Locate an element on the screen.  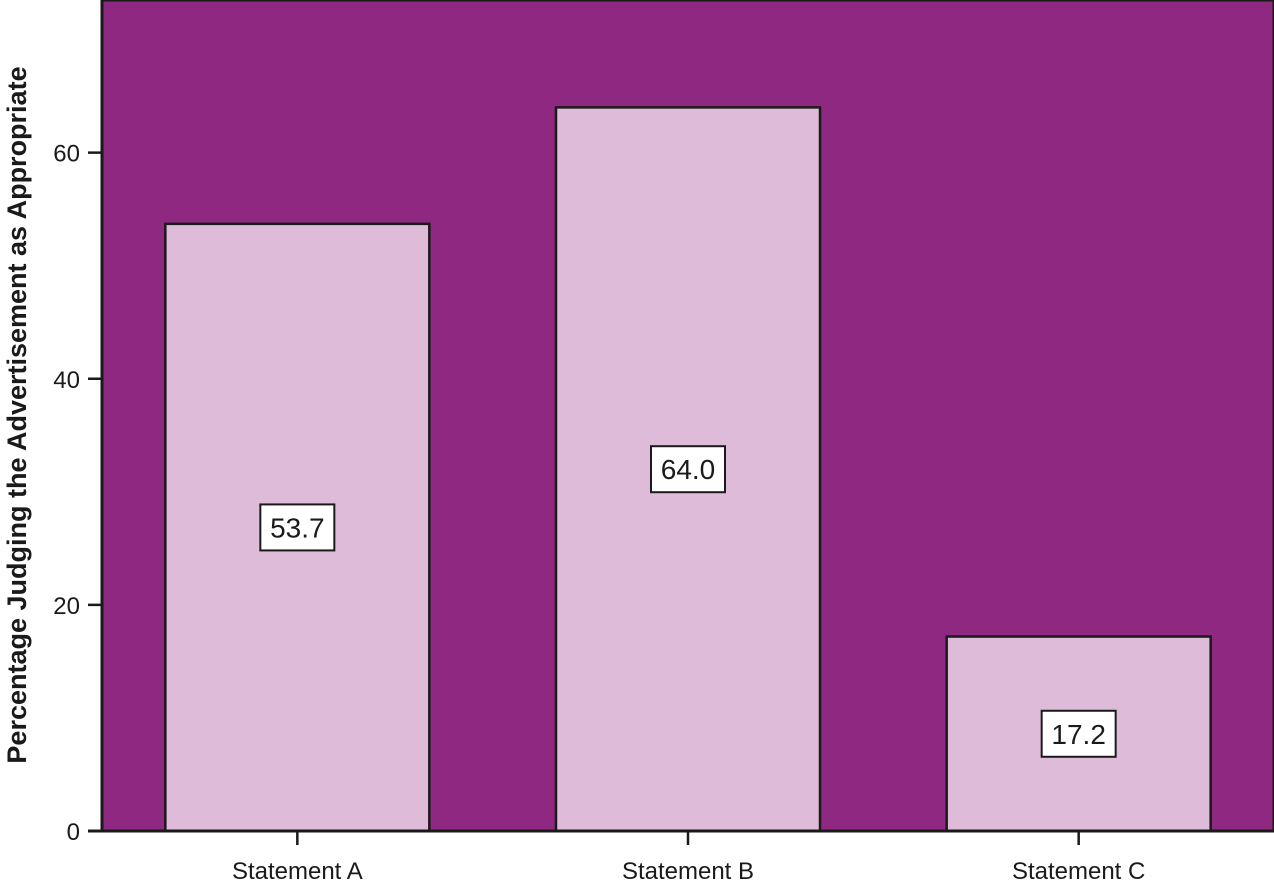
y-tick-label: 20 is located at coordinates (66, 606).